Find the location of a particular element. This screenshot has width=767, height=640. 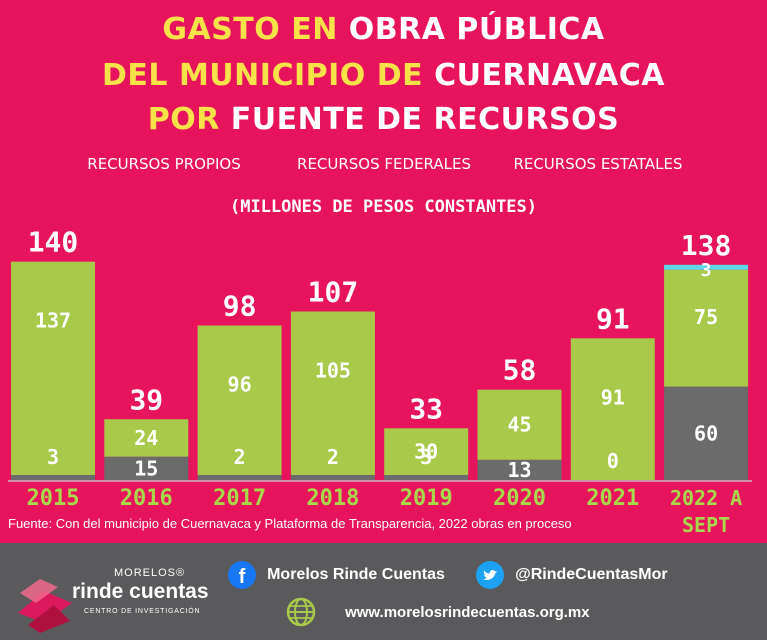

website-link: www.morelosrindecuentas.org.mx is located at coordinates (438, 612).